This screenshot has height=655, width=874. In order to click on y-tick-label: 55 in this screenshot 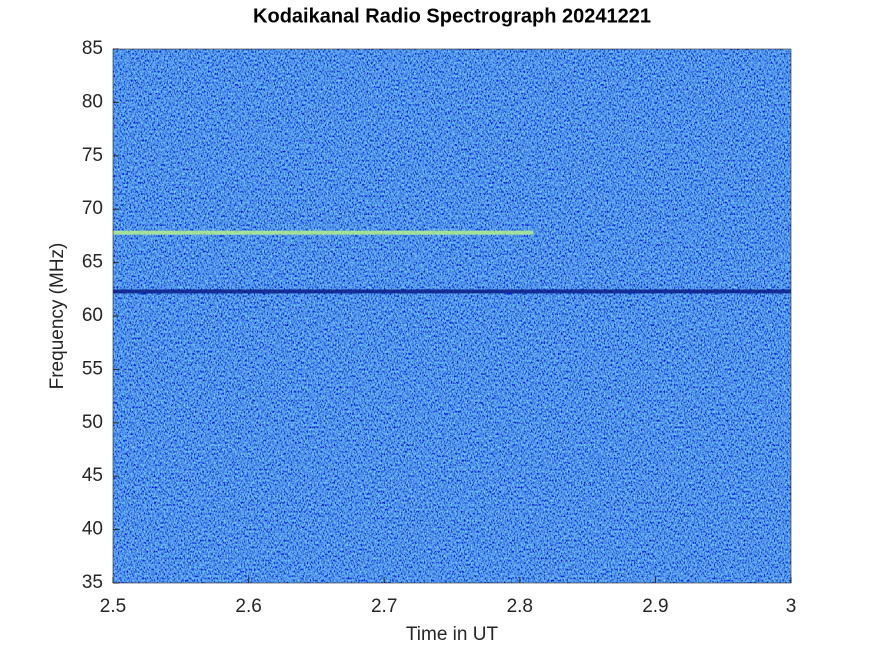, I will do `click(92, 368)`.